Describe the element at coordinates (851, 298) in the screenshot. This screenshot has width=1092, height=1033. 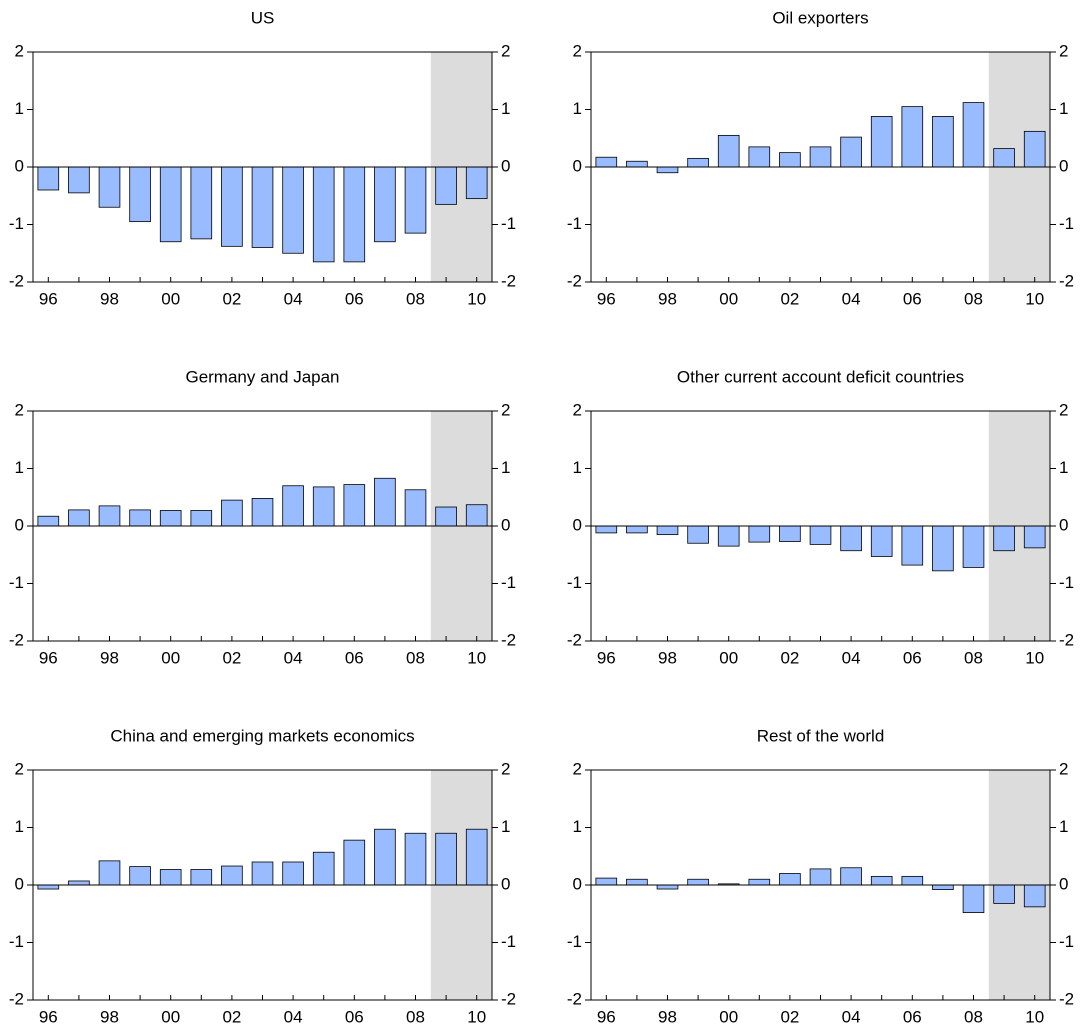
I see `x-tick-label: 04` at that location.